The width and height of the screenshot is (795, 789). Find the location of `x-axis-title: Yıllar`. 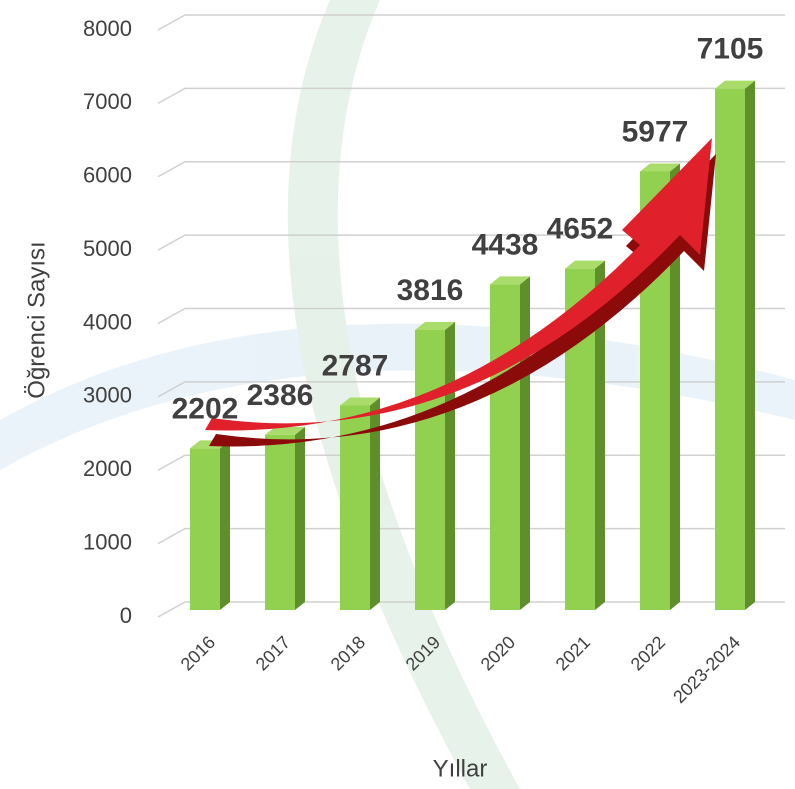

x-axis-title: Yıllar is located at coordinates (460, 768).